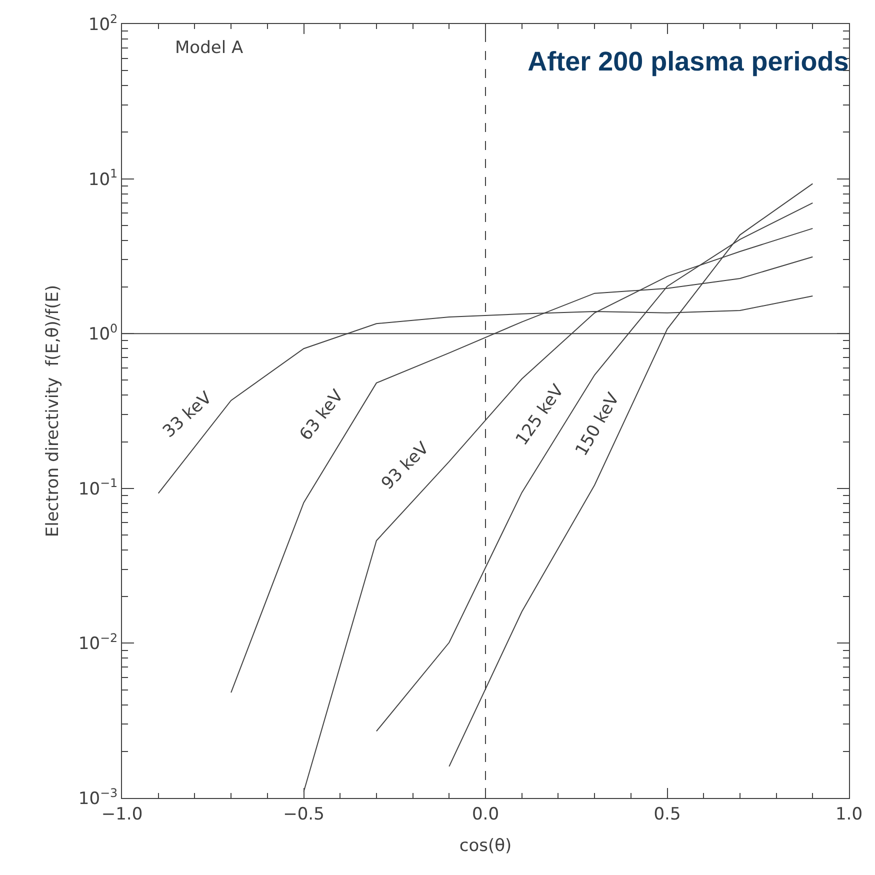  Describe the element at coordinates (485, 846) in the screenshot. I see `x-axis-title: cos(θ)` at that location.